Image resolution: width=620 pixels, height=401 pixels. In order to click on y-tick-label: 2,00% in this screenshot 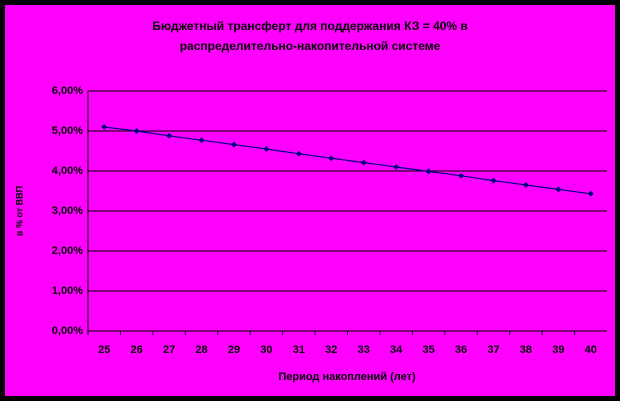, I will do `click(67, 251)`.